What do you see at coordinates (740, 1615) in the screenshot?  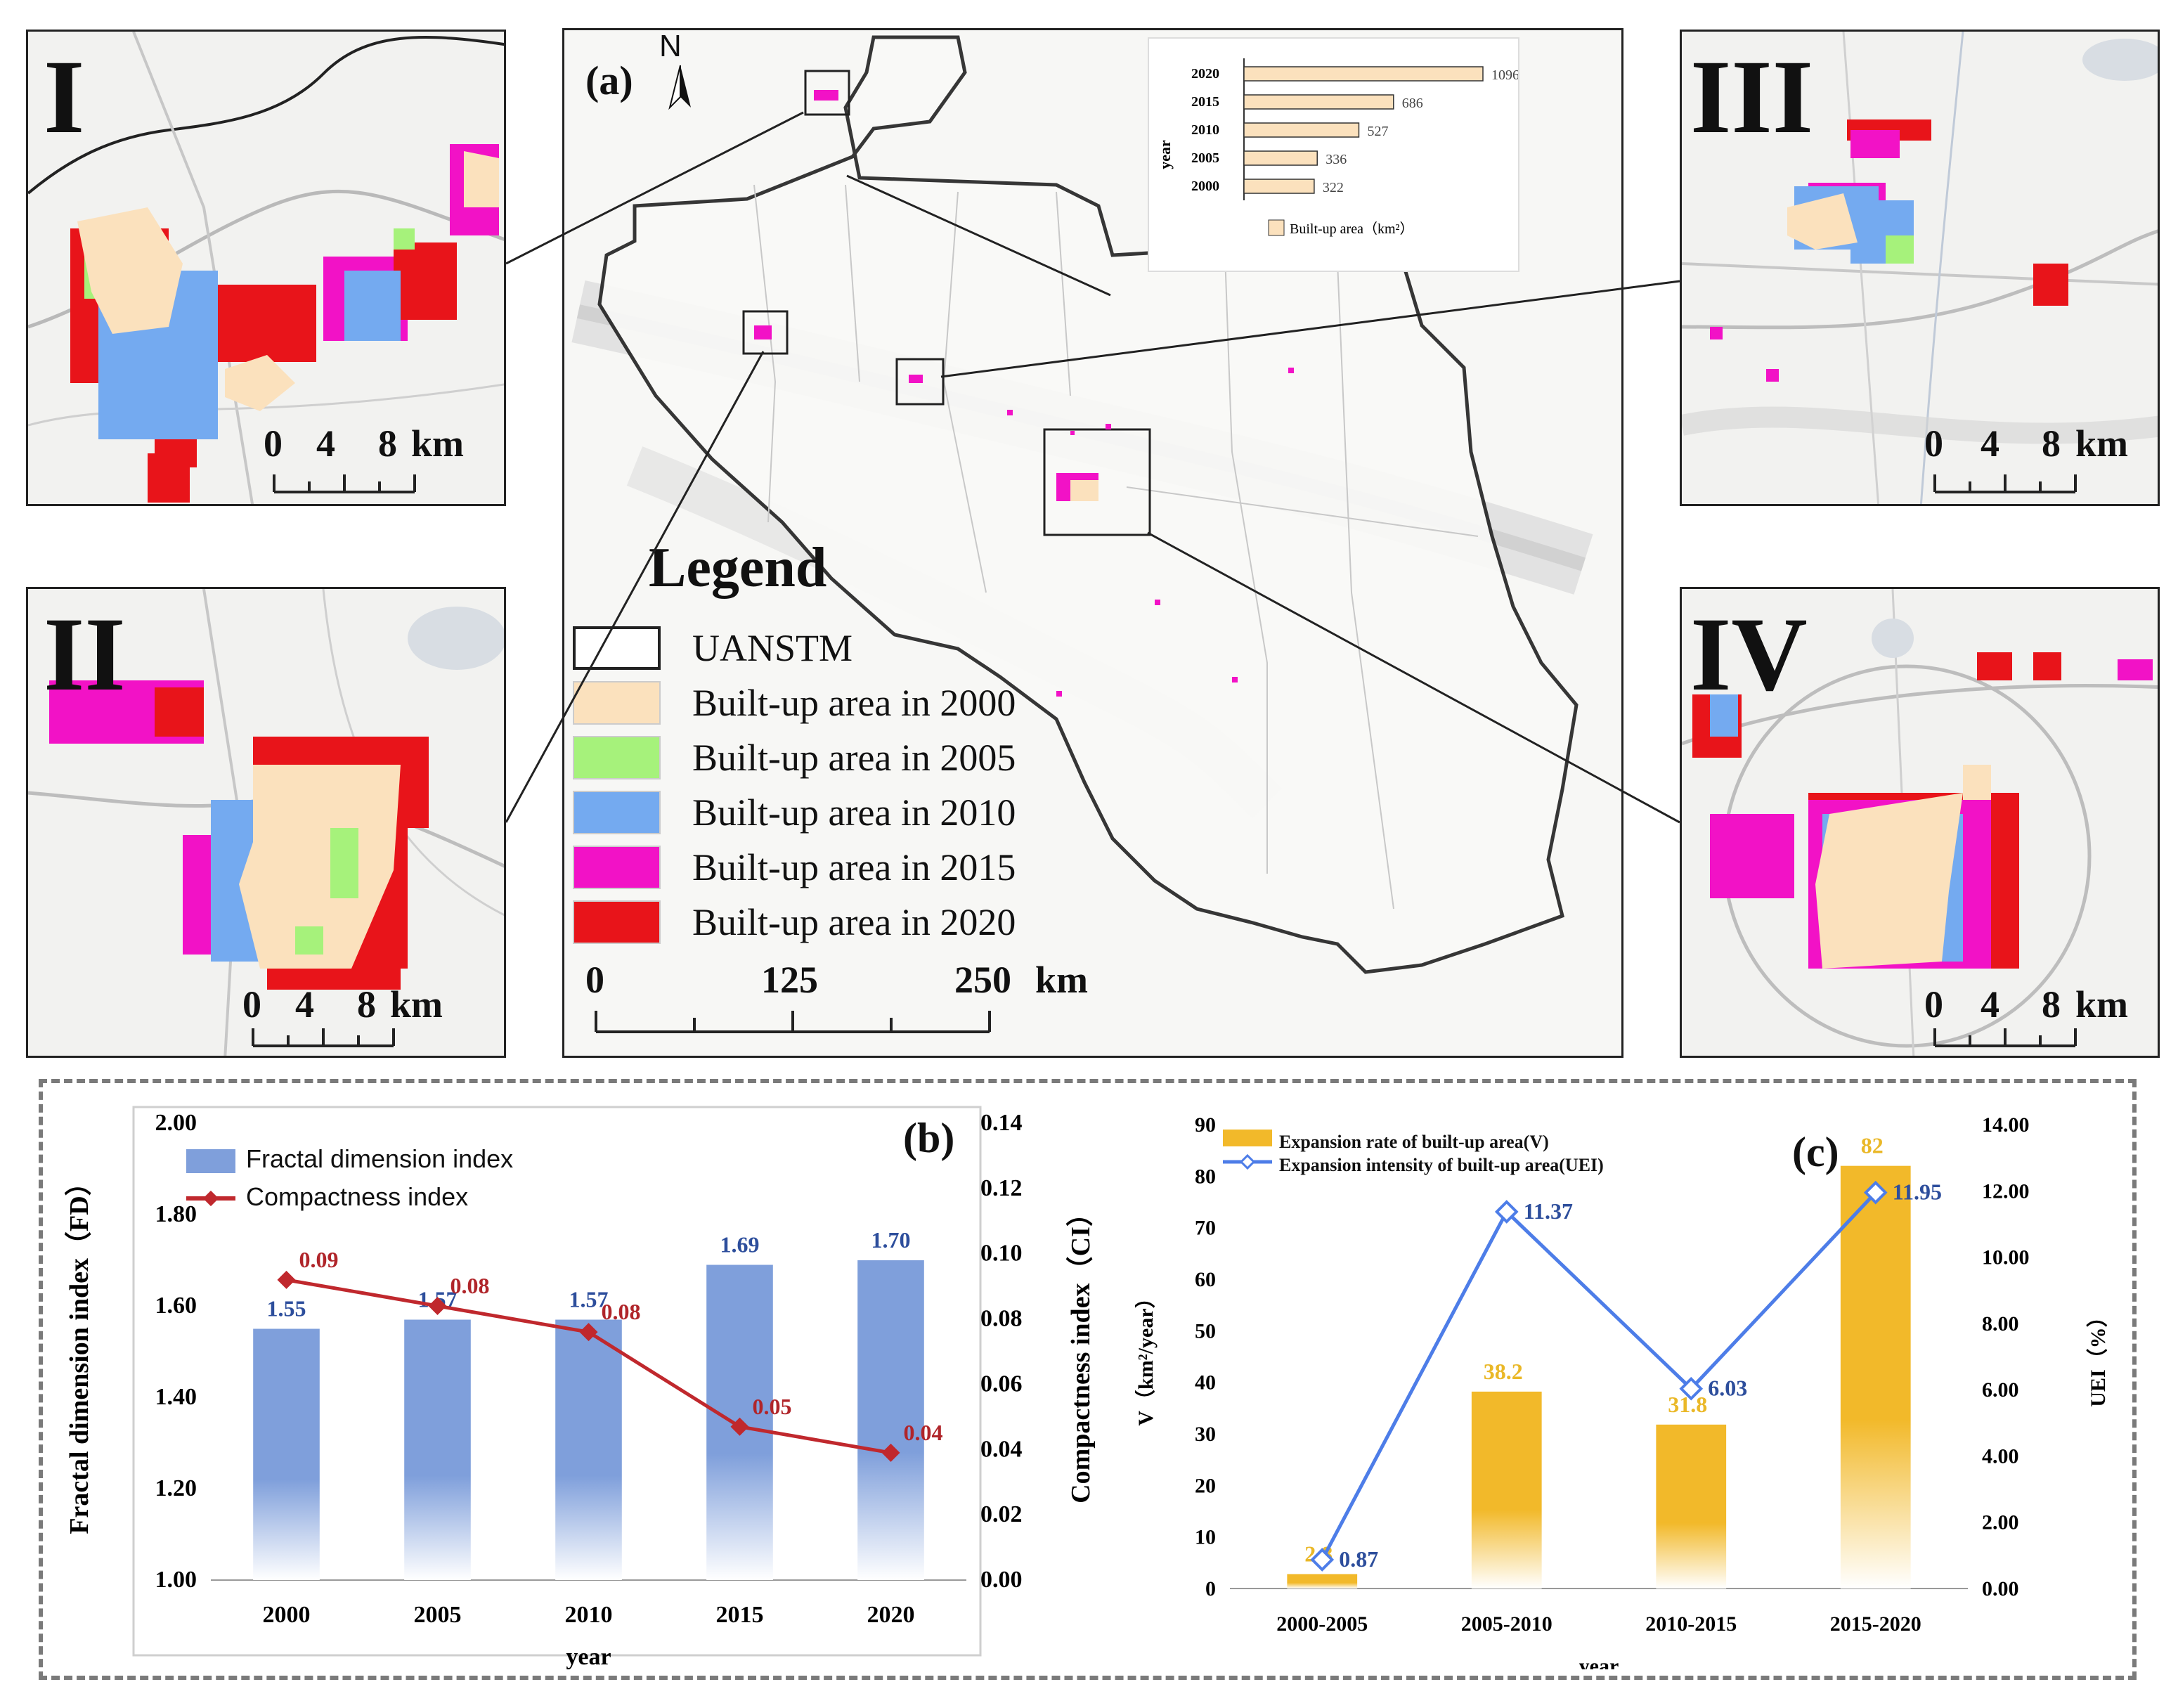 I see `x-tick-label: 2015` at bounding box center [740, 1615].